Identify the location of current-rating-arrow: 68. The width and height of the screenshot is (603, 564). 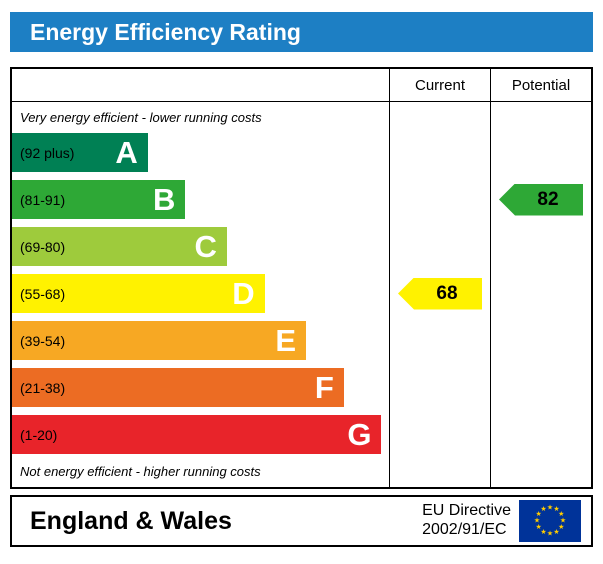
(440, 293).